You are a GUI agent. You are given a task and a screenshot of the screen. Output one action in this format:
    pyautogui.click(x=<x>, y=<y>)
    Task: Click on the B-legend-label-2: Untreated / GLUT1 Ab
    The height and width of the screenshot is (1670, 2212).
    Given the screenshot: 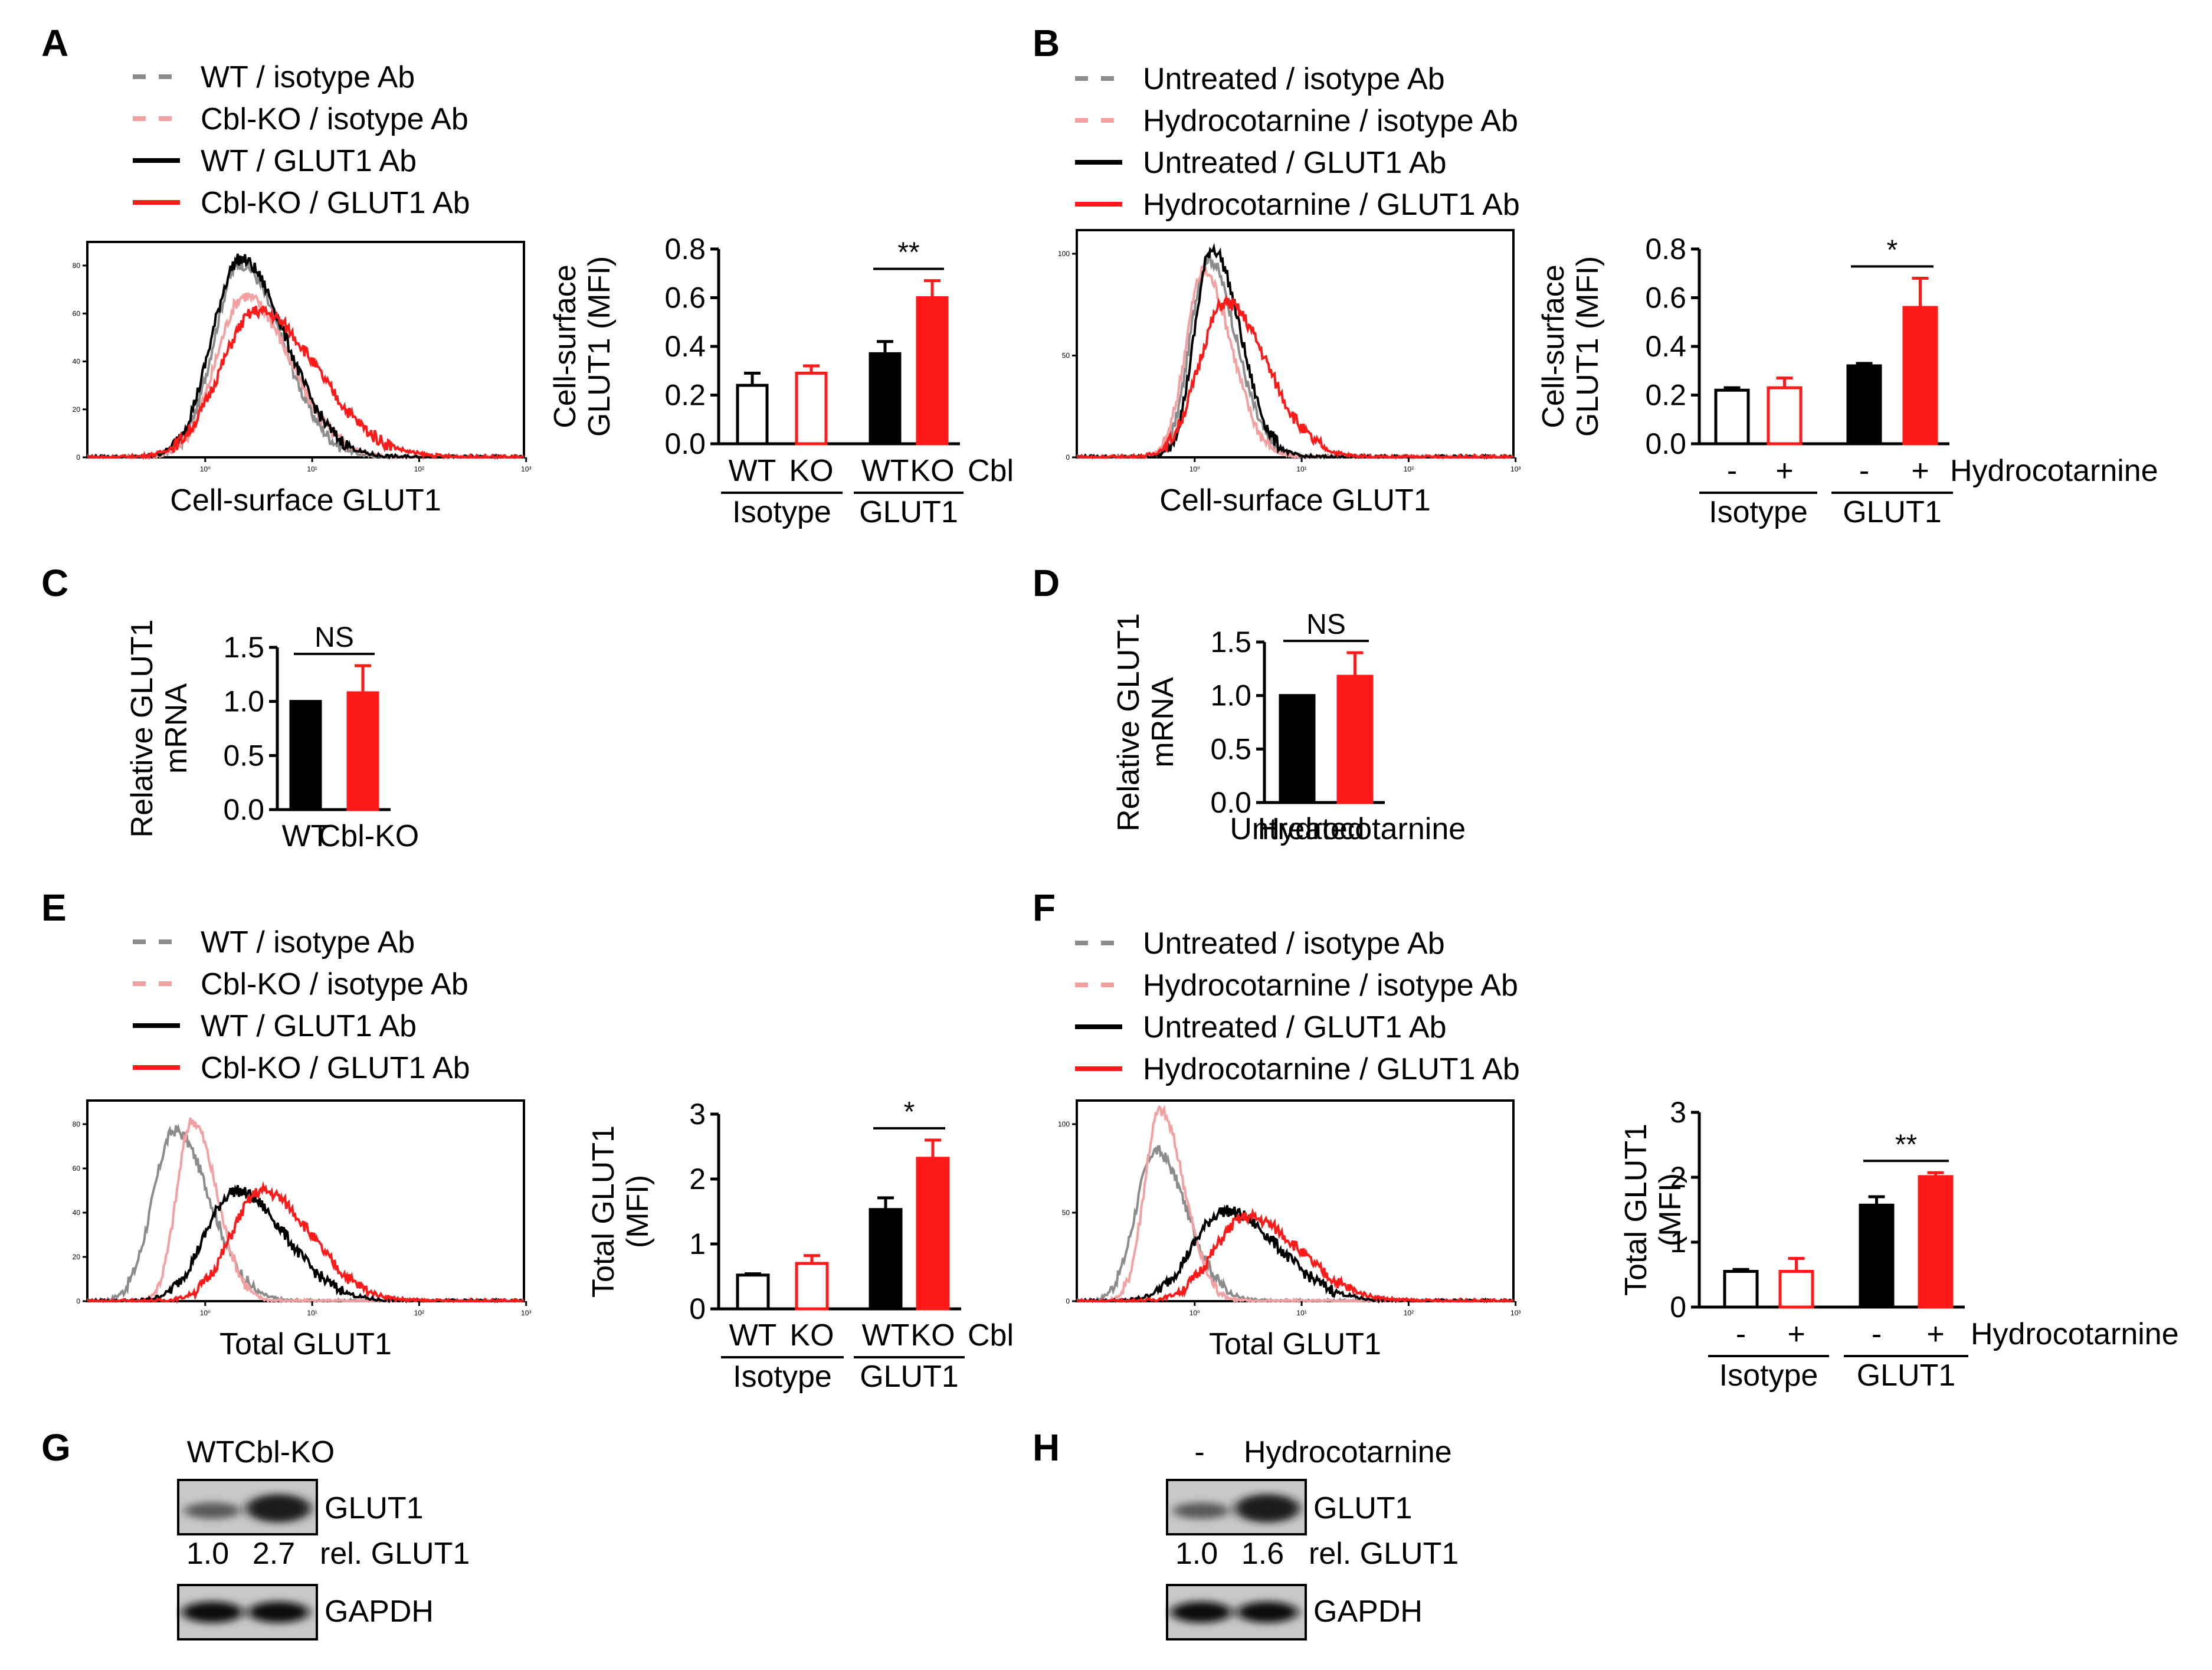 What is the action you would take?
    pyautogui.click(x=1295, y=163)
    